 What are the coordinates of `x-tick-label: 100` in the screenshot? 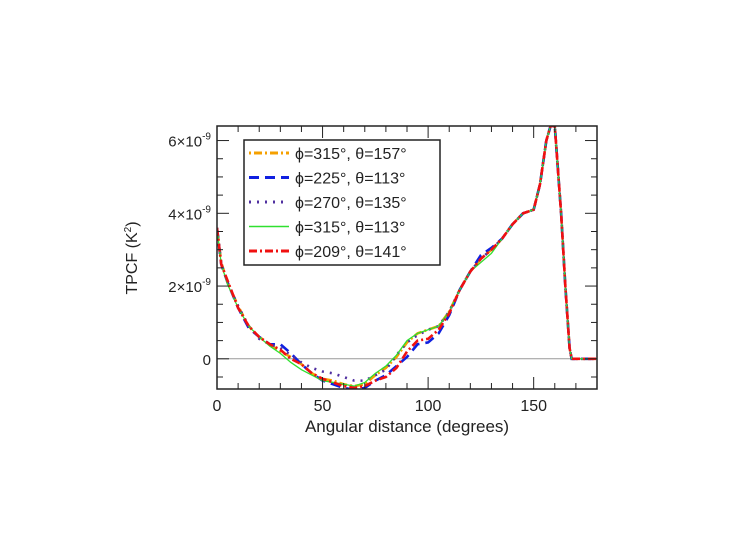 It's located at (428, 406).